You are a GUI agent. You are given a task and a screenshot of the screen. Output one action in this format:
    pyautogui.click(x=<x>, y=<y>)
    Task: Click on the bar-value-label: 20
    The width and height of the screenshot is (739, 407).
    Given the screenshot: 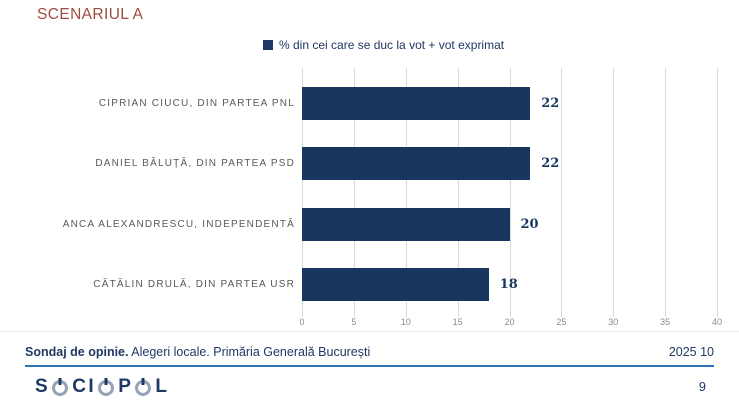 What is the action you would take?
    pyautogui.click(x=529, y=224)
    